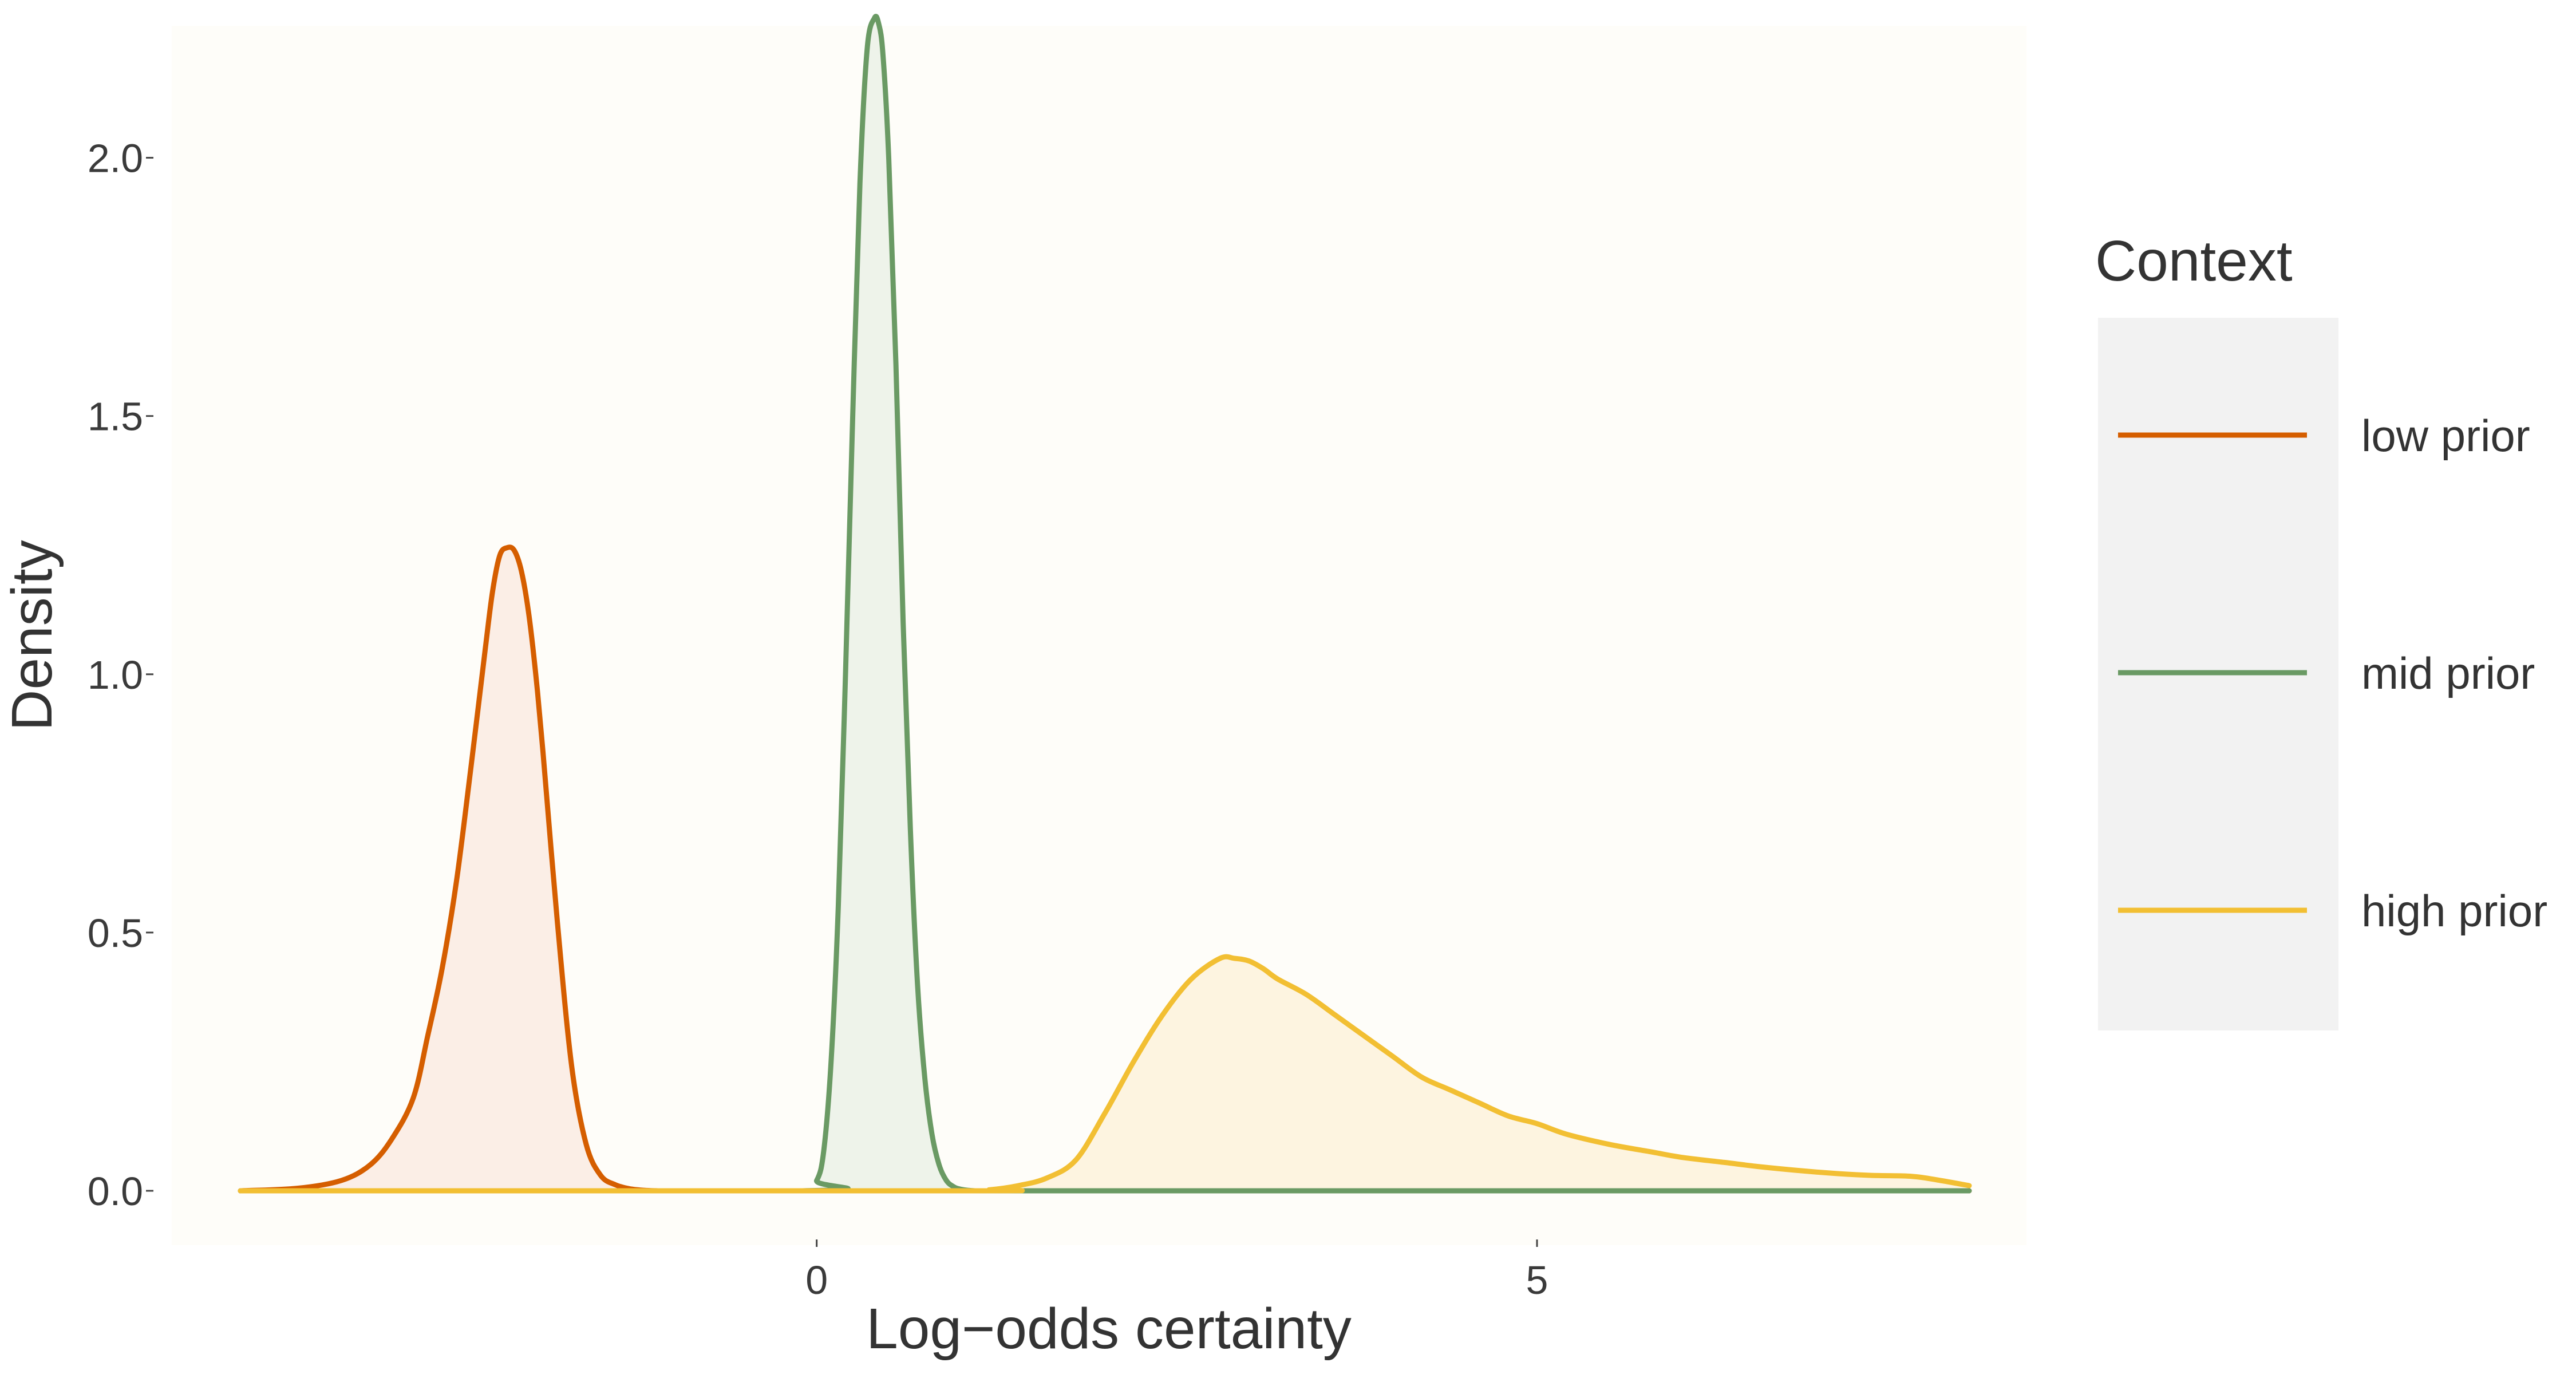 Image resolution: width=2576 pixels, height=1374 pixels. Describe the element at coordinates (115, 158) in the screenshot. I see `y-tick-label: 2.0` at that location.